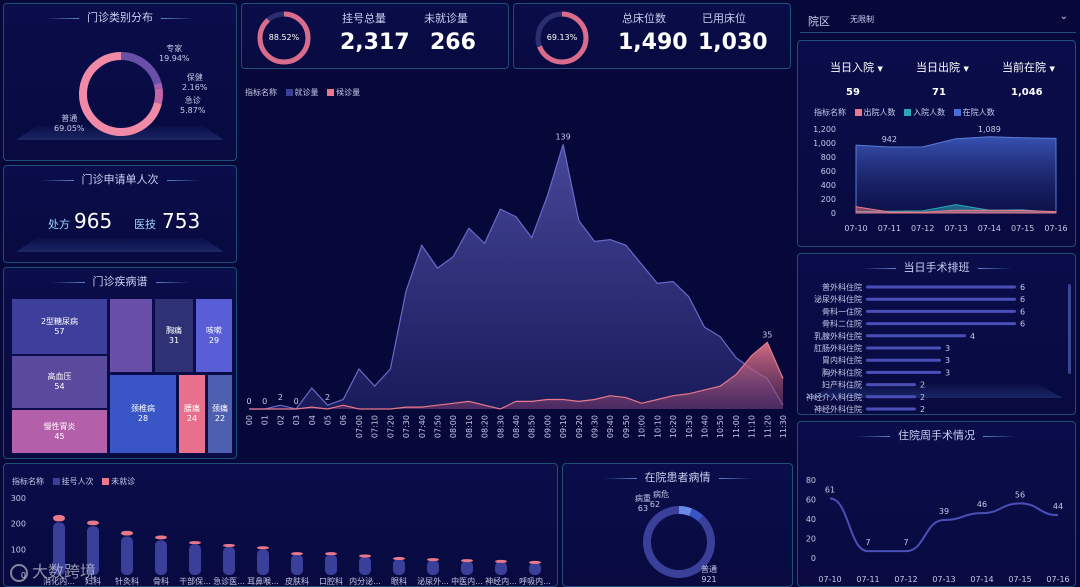 The width and height of the screenshot is (1080, 587). Describe the element at coordinates (127, 581) in the screenshot. I see `dept-x-tick-2: 针灸科` at that location.